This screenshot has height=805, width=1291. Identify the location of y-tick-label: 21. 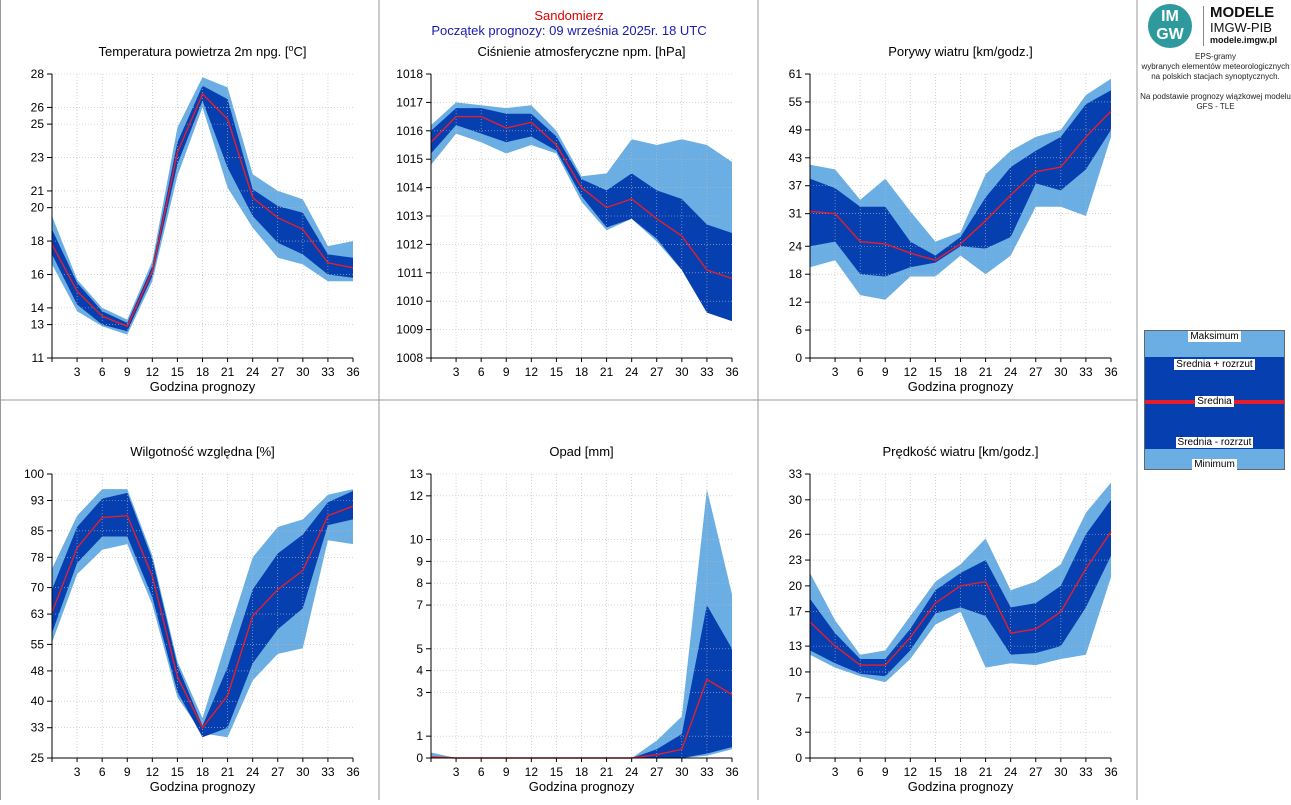
(38, 191).